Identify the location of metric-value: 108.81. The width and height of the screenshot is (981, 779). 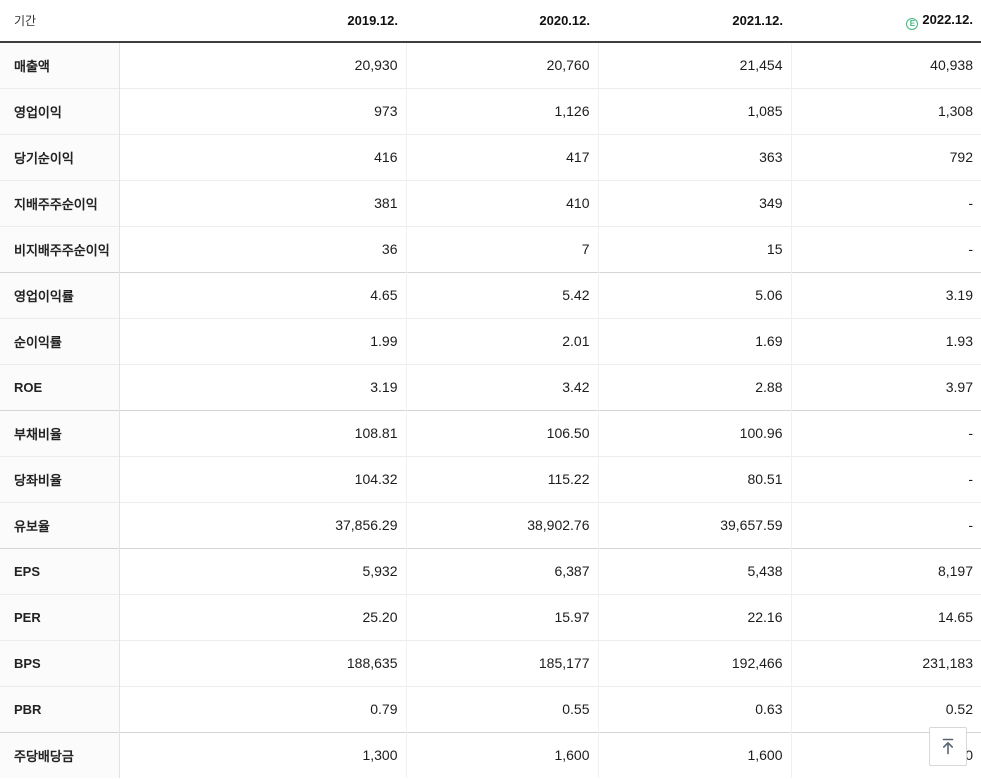
(263, 432).